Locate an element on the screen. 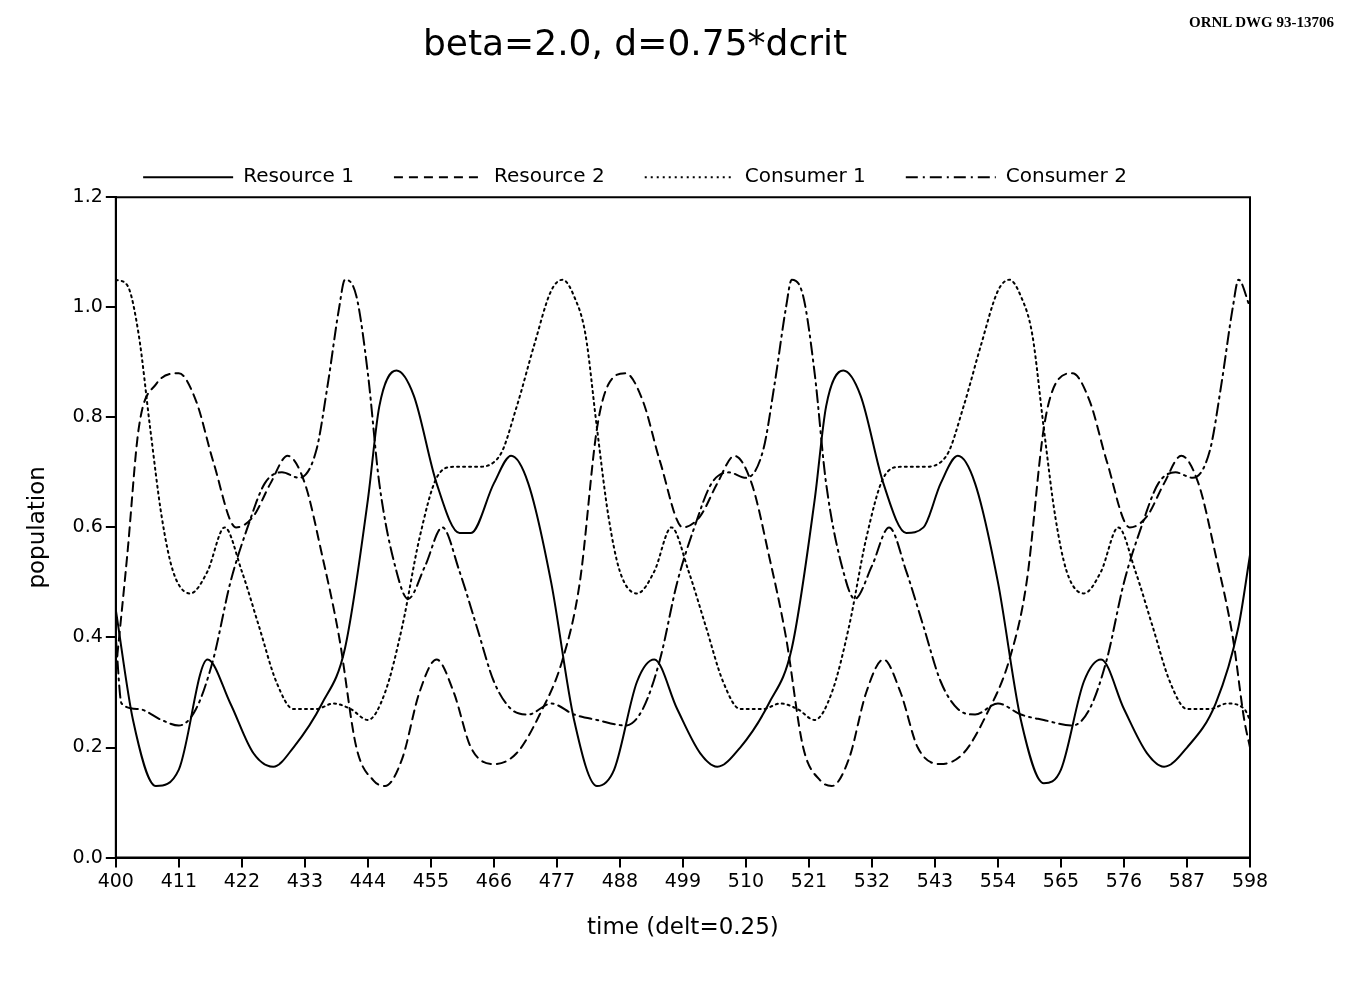 The height and width of the screenshot is (986, 1370). x-tick-label: 598 is located at coordinates (1250, 879).